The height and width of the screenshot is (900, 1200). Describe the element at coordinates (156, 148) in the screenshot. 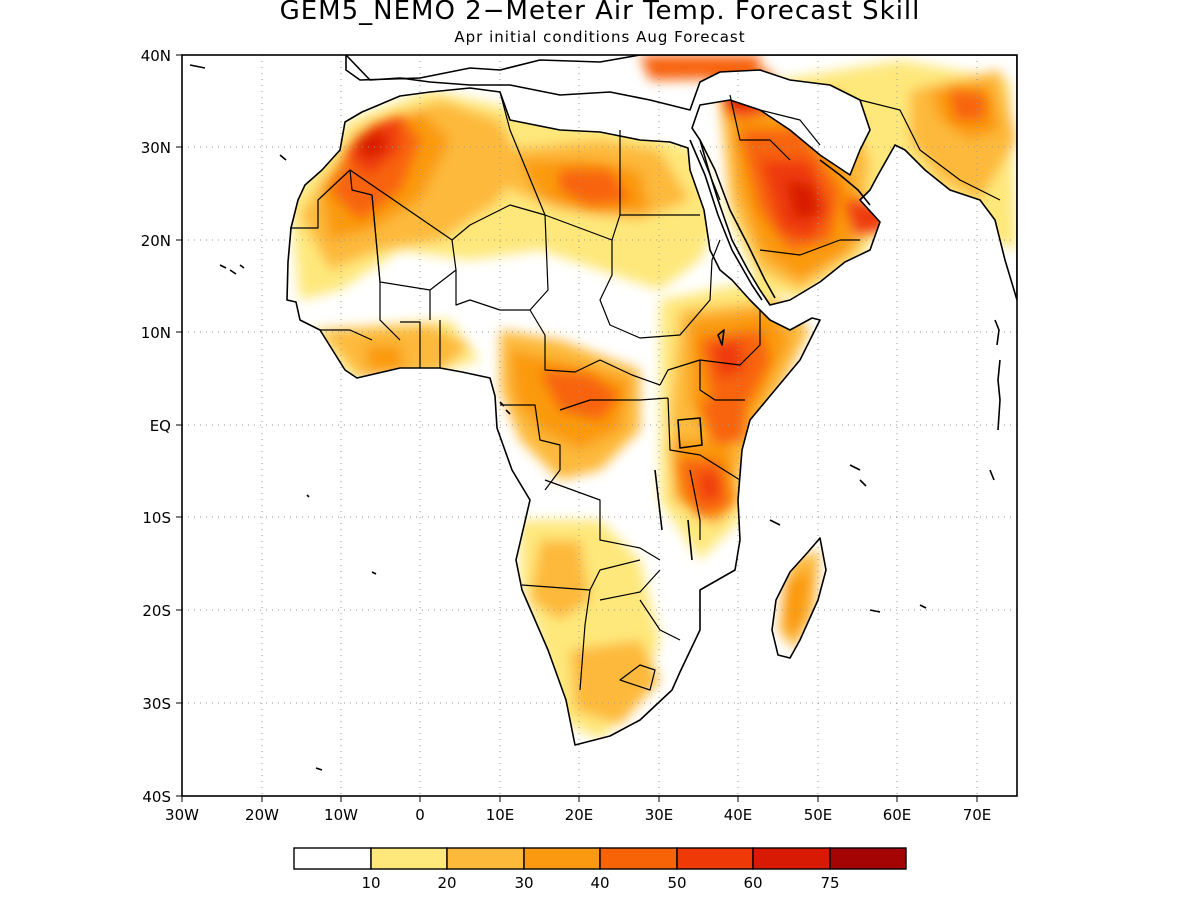

I see `y-tick-label: 30N` at that location.